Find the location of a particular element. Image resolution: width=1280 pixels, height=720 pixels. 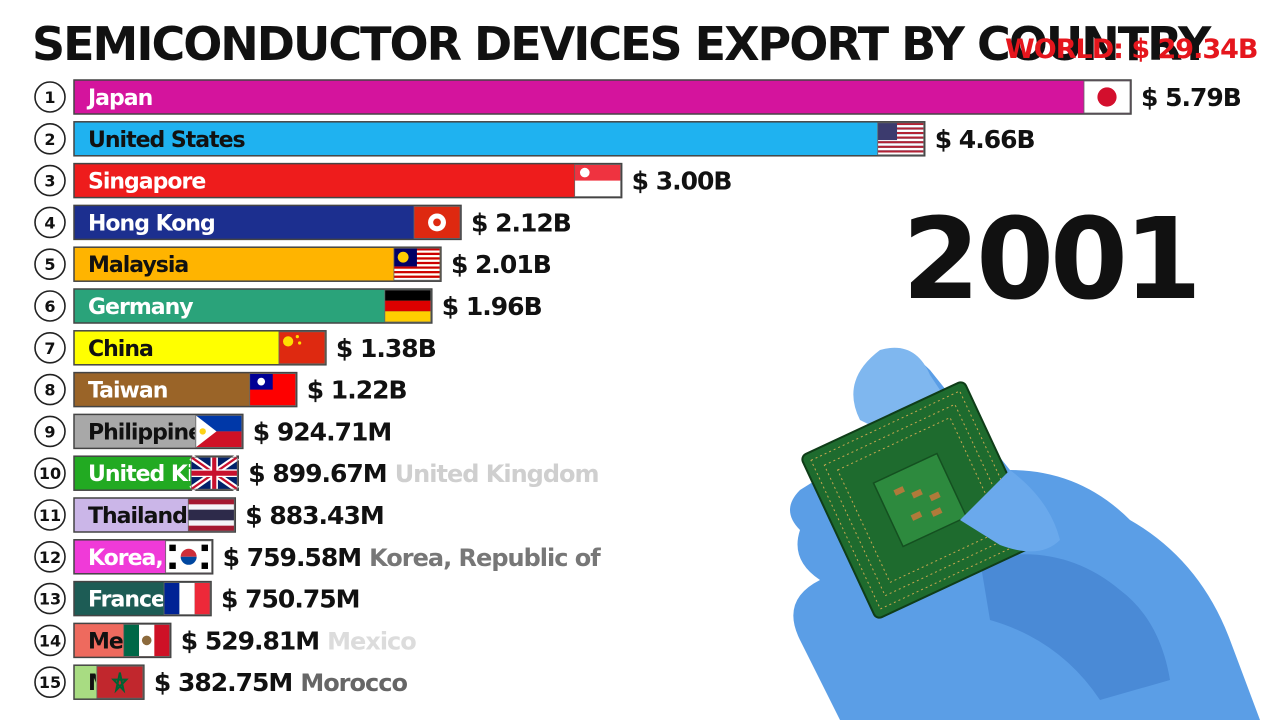

country-side-label: Korea, Republic of is located at coordinates (485, 558).